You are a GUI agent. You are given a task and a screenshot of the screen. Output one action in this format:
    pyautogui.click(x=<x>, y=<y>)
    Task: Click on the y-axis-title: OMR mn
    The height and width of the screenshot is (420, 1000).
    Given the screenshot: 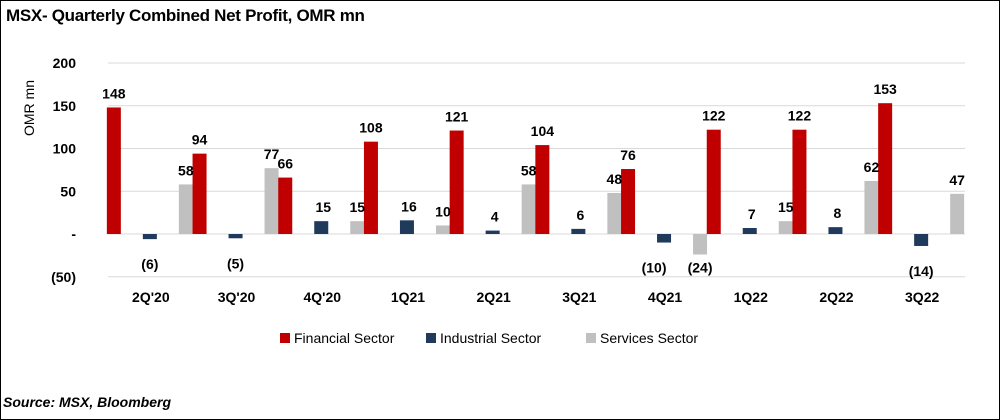 What is the action you would take?
    pyautogui.click(x=29, y=108)
    